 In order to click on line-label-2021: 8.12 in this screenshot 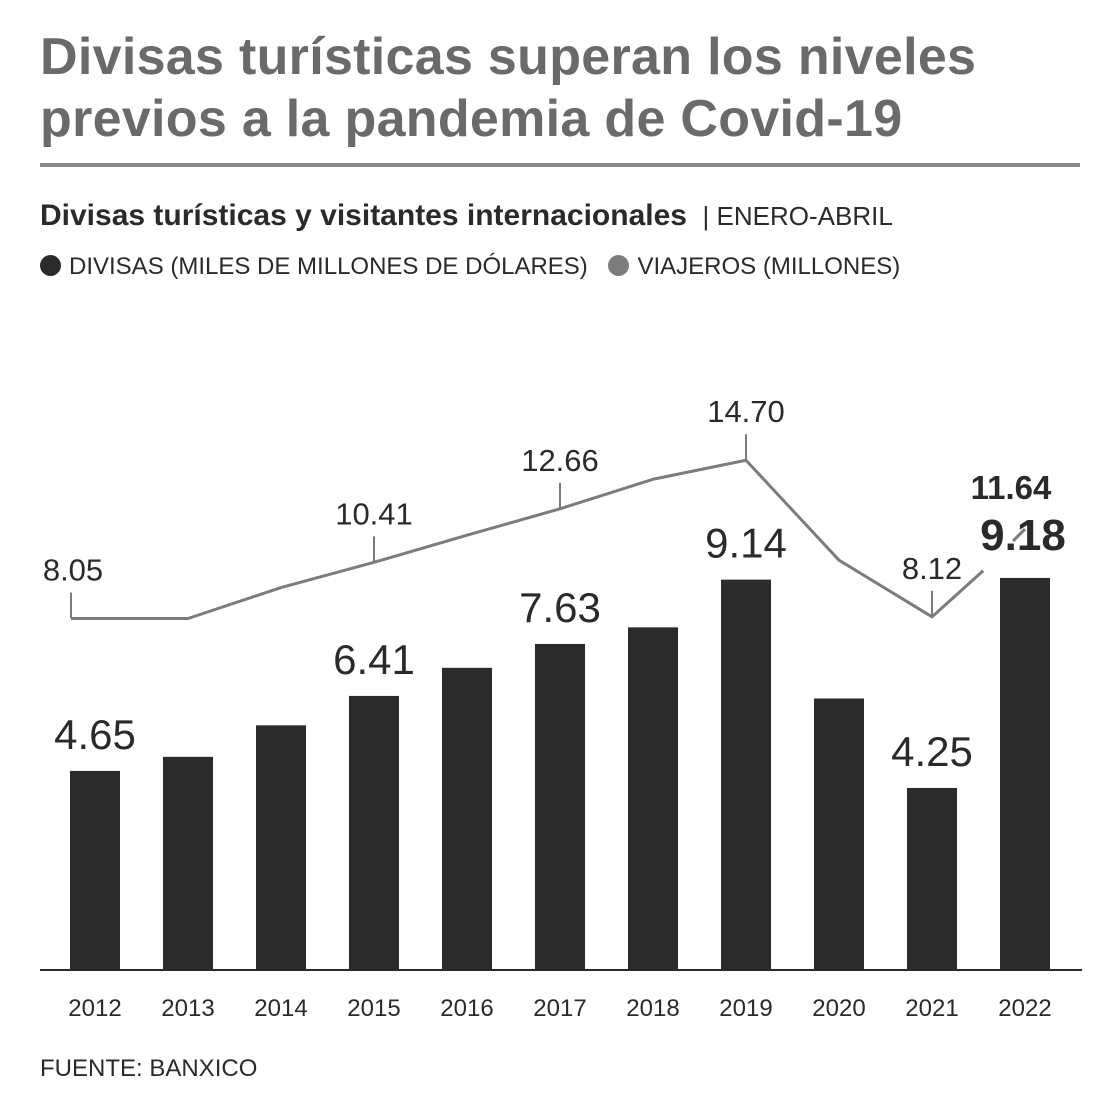, I will do `click(932, 568)`.